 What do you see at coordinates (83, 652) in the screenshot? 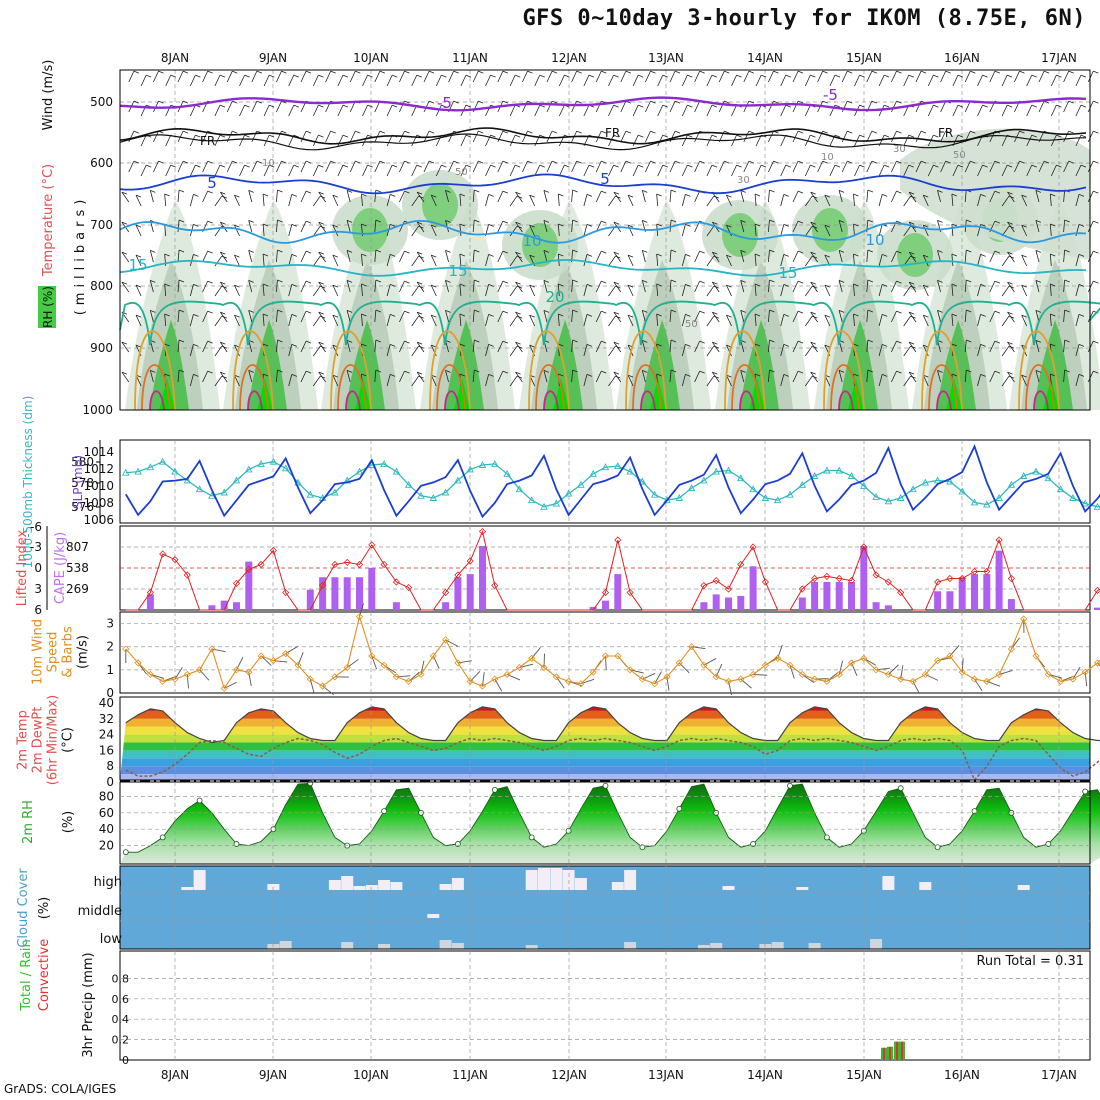
I see `ylabel-wind10-line: (m/s)` at bounding box center [83, 652].